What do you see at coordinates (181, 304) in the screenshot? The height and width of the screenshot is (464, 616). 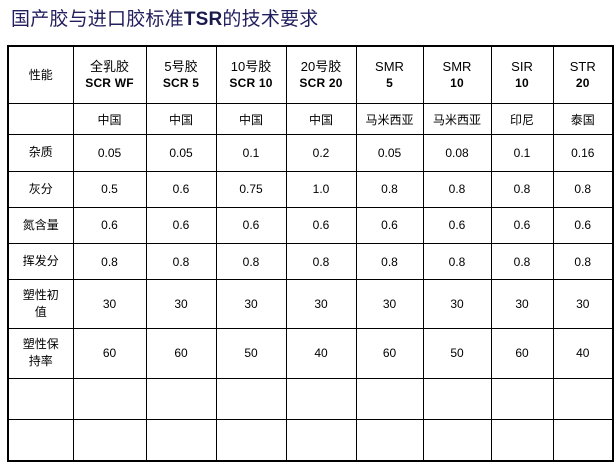 I see `data-cell-r5-c2: 30` at bounding box center [181, 304].